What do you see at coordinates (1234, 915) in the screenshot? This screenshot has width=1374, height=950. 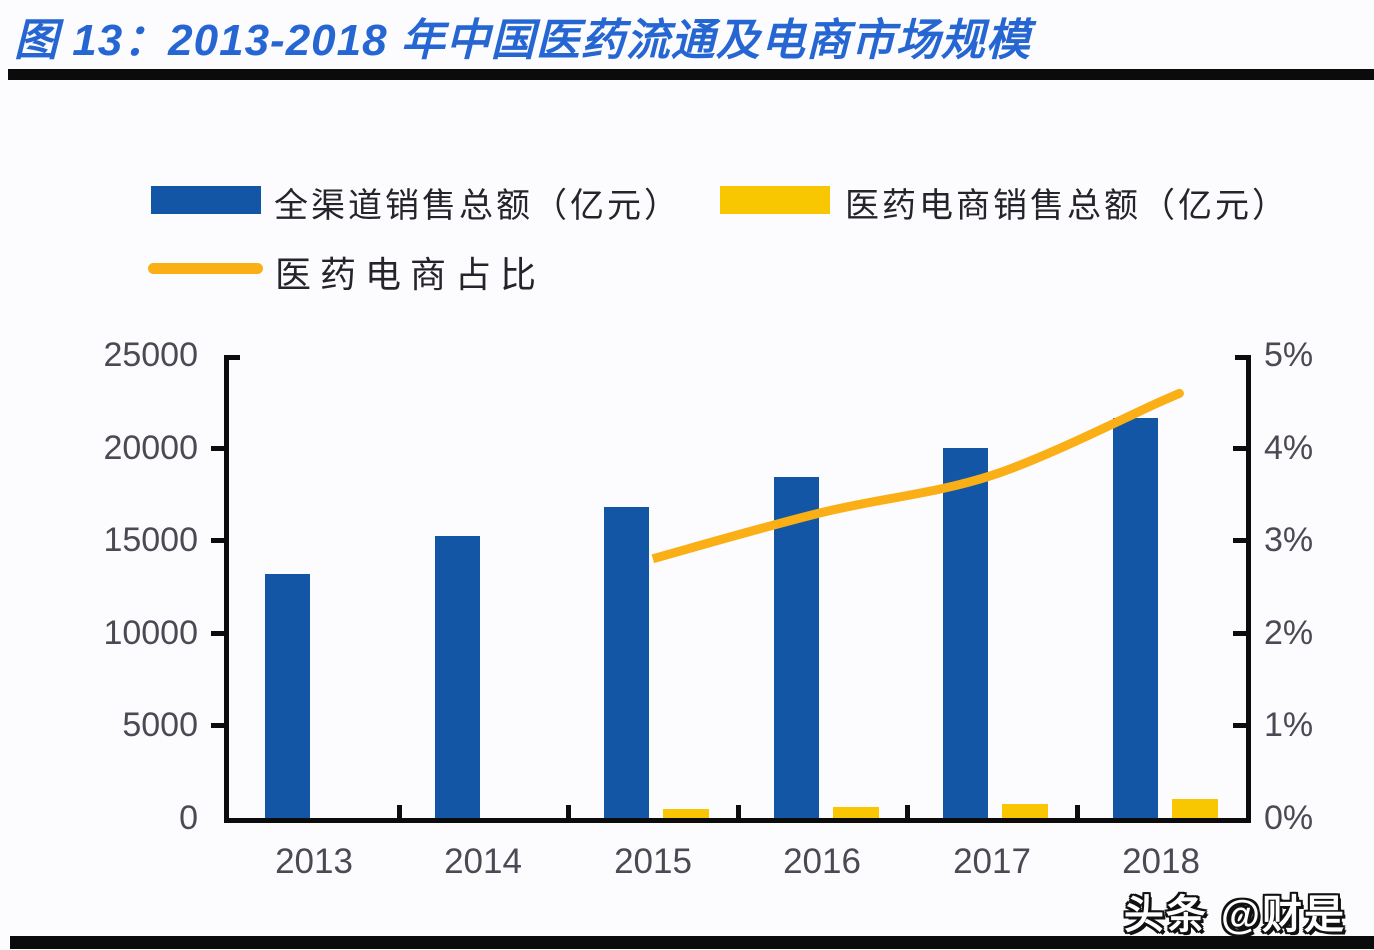 I see `watermark: 头条 @财是` at bounding box center [1234, 915].